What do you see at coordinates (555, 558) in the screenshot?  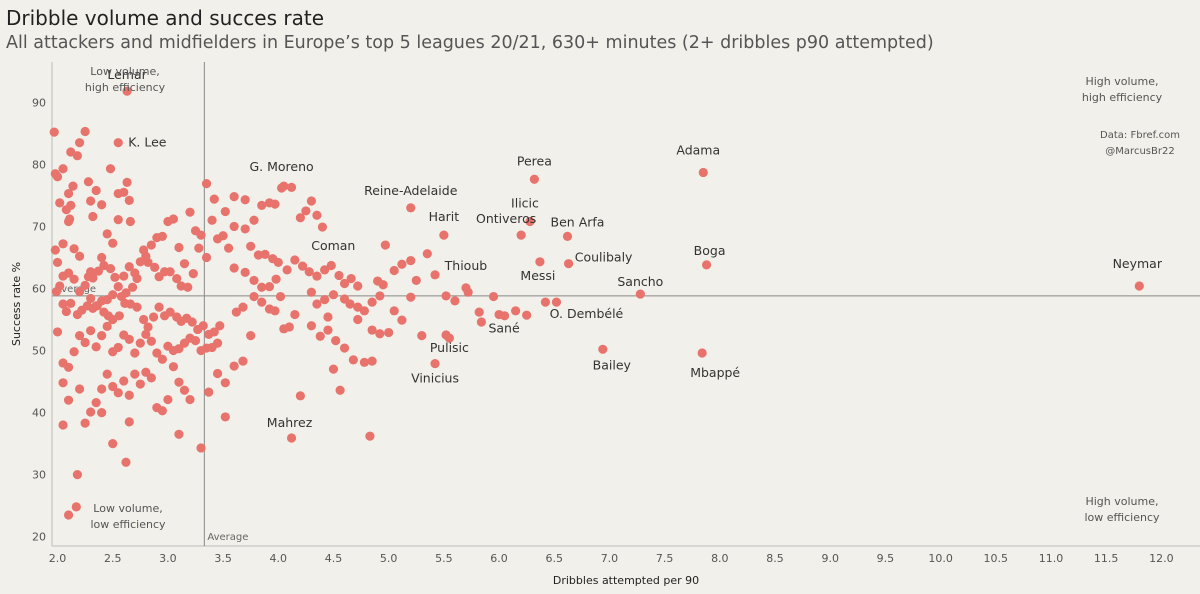 I see `x-tick-label: 6.5` at bounding box center [555, 558].